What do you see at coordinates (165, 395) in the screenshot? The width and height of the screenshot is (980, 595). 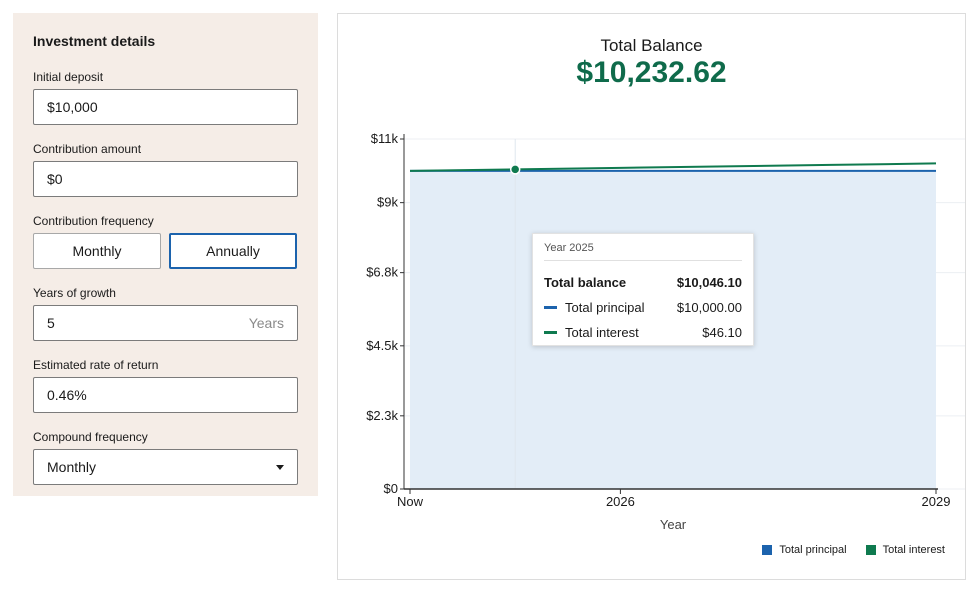 I see `rate-of-return-input: 0.46%` at bounding box center [165, 395].